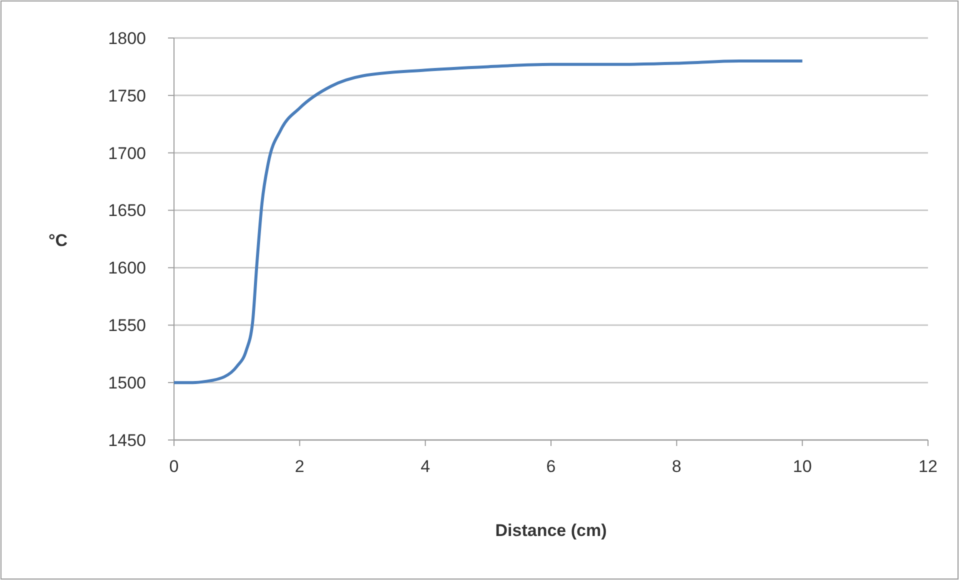 This screenshot has height=580, width=959. Describe the element at coordinates (299, 466) in the screenshot. I see `x-tick-label: 2` at that location.